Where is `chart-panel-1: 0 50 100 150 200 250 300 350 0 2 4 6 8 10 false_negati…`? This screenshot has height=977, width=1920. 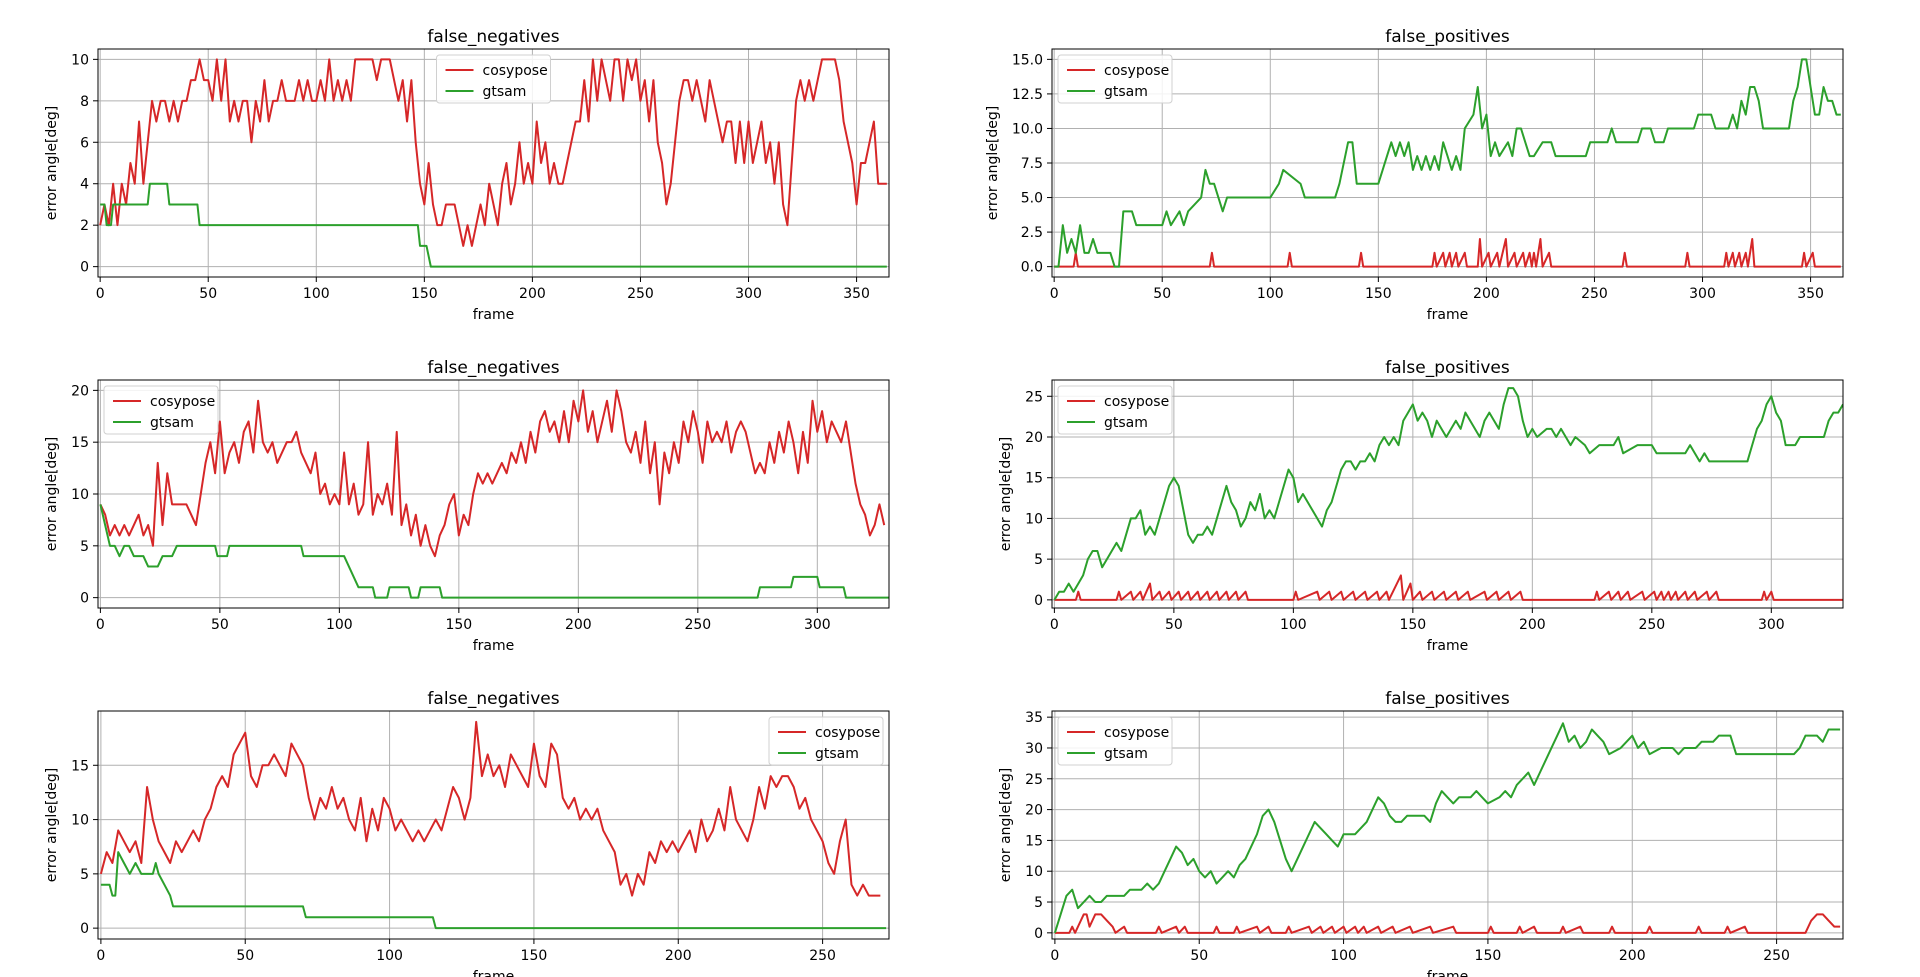
chart-panel-1: 0 50 100 150 200 250 300 350 0 2 4 6 8 10 false_negati… is located at coordinates (467, 175).